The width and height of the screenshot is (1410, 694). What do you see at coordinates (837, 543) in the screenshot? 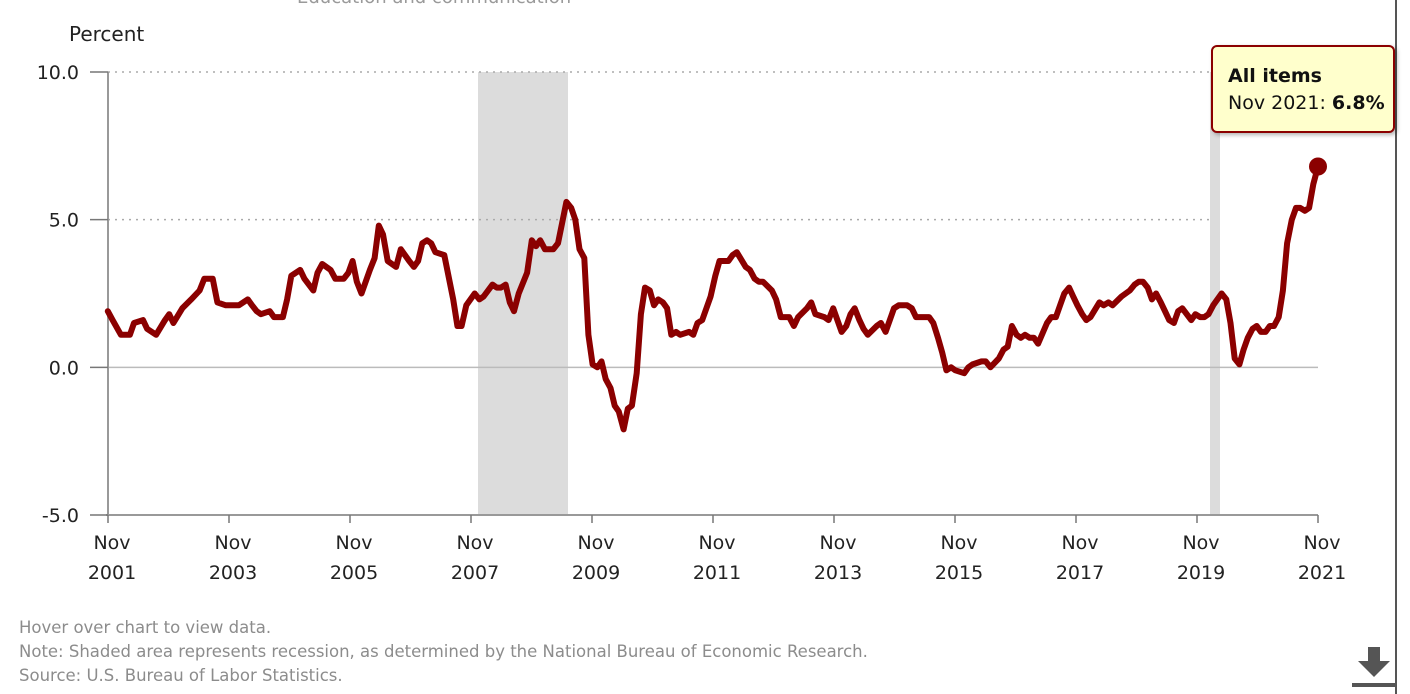
I see `x-tick-month-6: Nov` at bounding box center [837, 543].